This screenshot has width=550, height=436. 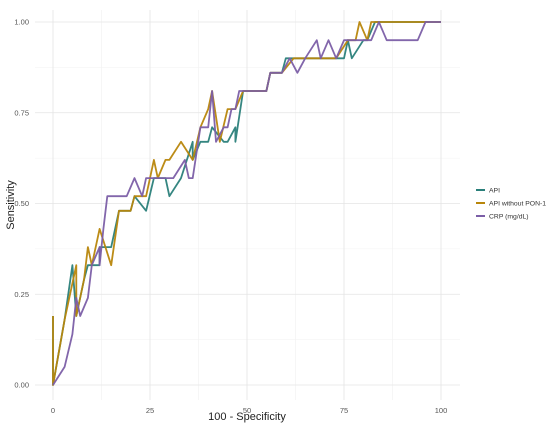 What do you see at coordinates (21, 203) in the screenshot?
I see `y-tick-label: 0.50` at bounding box center [21, 203].